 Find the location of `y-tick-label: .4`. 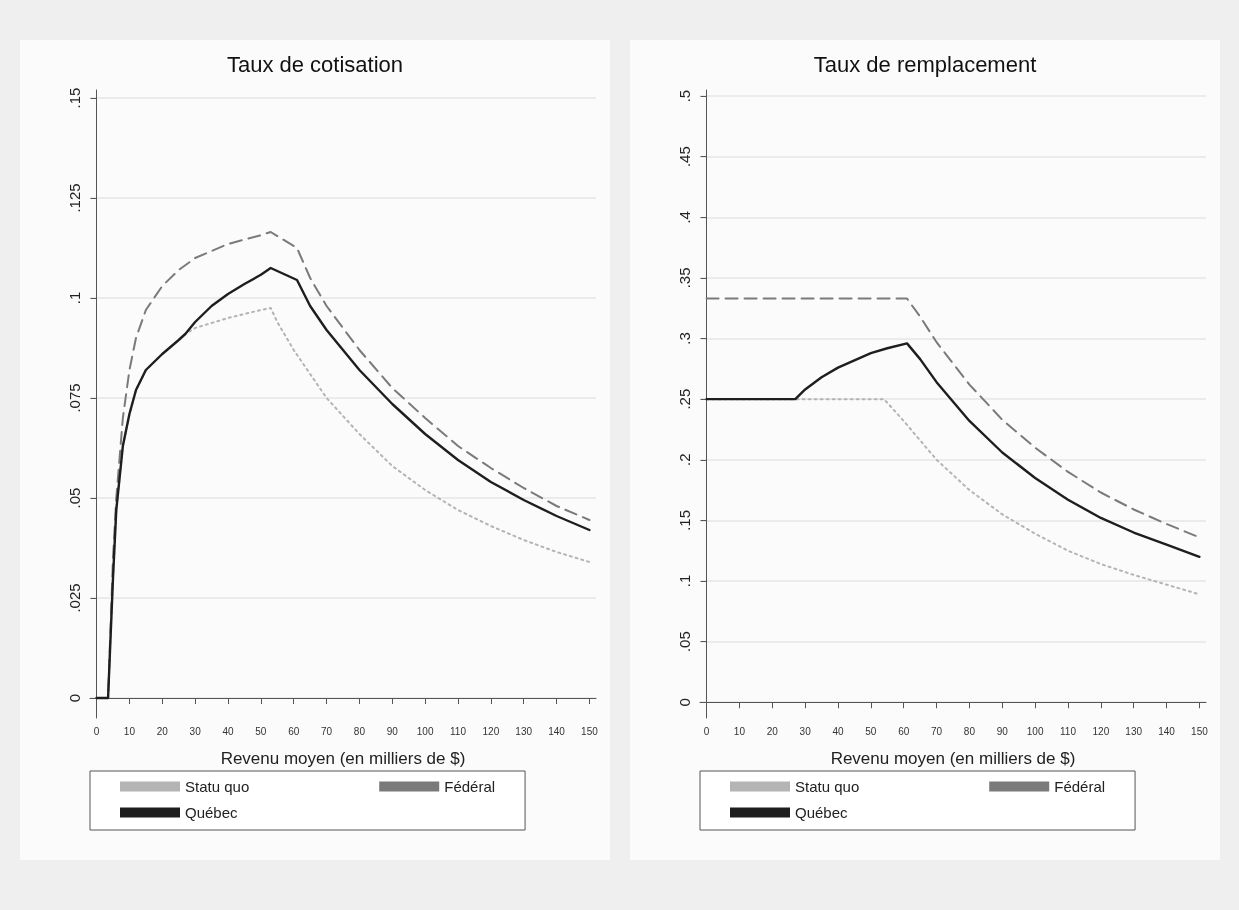

y-tick-label: .4 is located at coordinates (684, 217).